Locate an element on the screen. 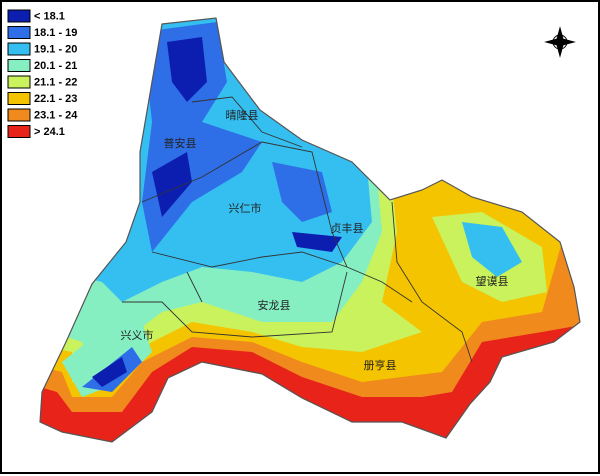  legend-label: < 18.1 is located at coordinates (49, 16).